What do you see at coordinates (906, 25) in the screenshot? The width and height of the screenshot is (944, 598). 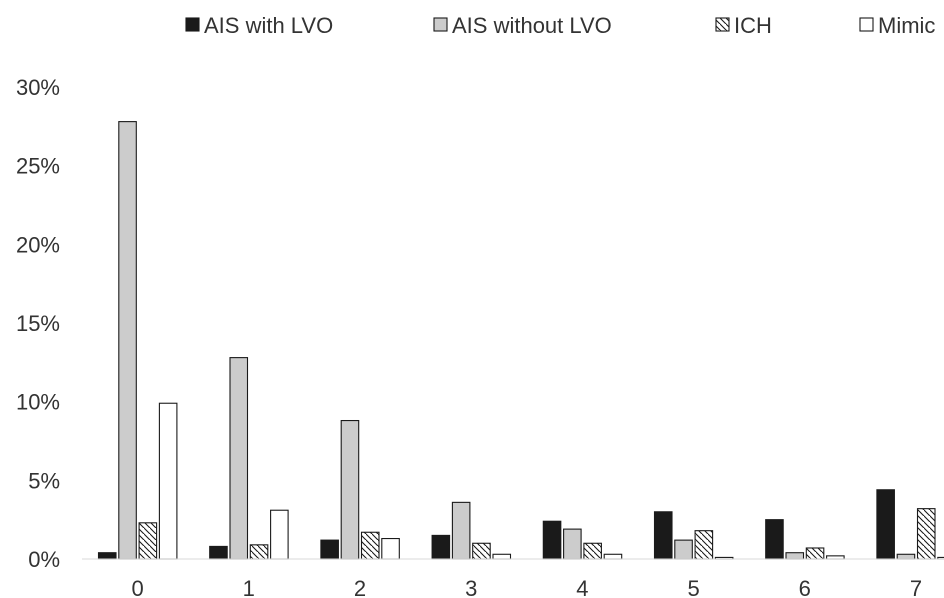 I see `legend-label: Mimic` at bounding box center [906, 25].